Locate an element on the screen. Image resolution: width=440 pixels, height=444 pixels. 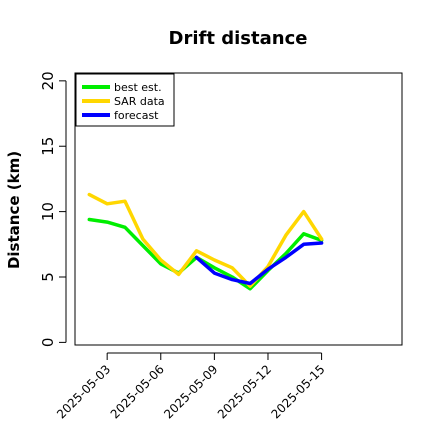
y-tick-label: 10 is located at coordinates (48, 211).